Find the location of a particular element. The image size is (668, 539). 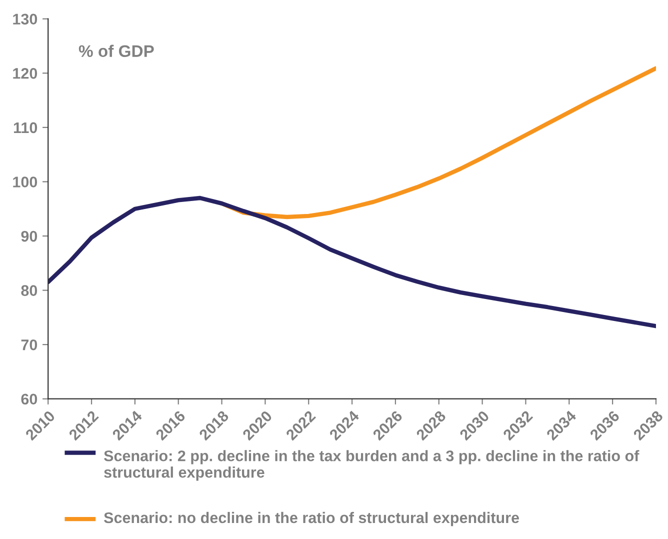

y-tick-label: 70 is located at coordinates (29, 344).